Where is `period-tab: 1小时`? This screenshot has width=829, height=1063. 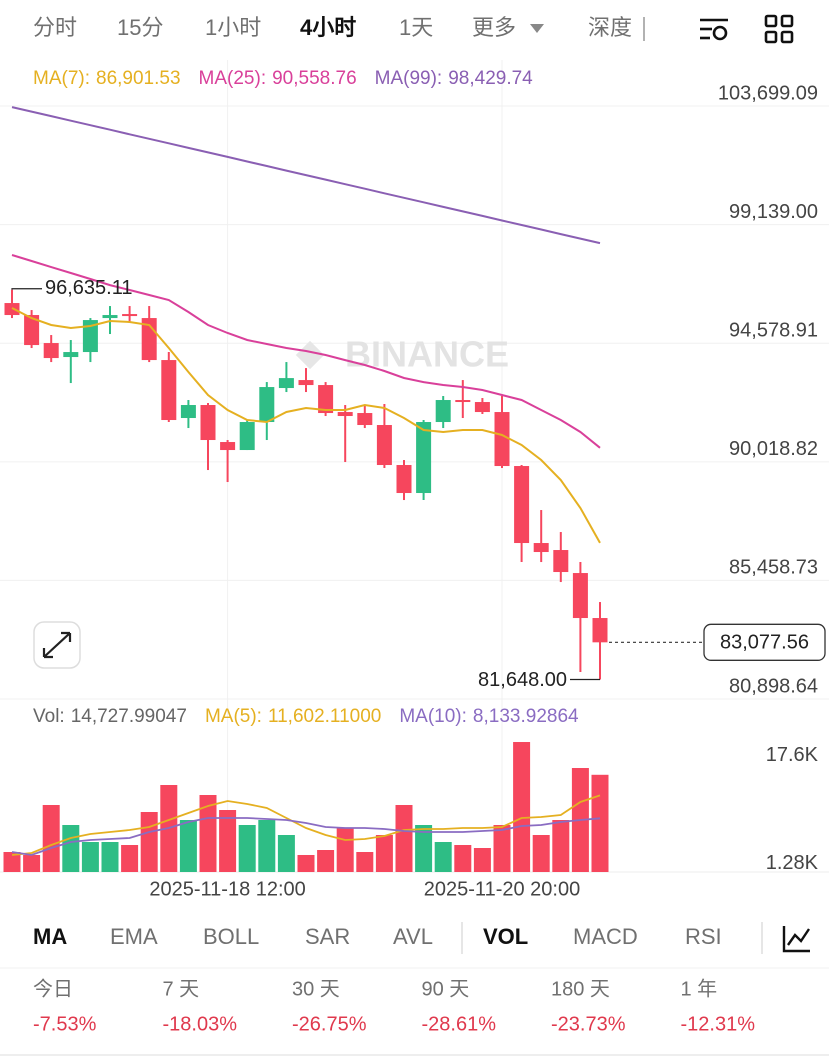 period-tab: 1小时 is located at coordinates (233, 27).